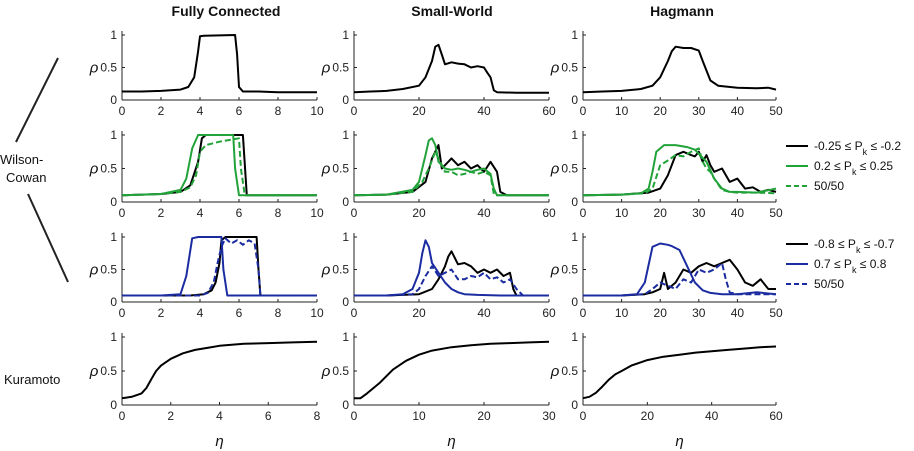  What do you see at coordinates (857, 148) in the screenshot?
I see `legend-label: -0.25 ≤ Pk ≤ -0.2` at bounding box center [857, 148].